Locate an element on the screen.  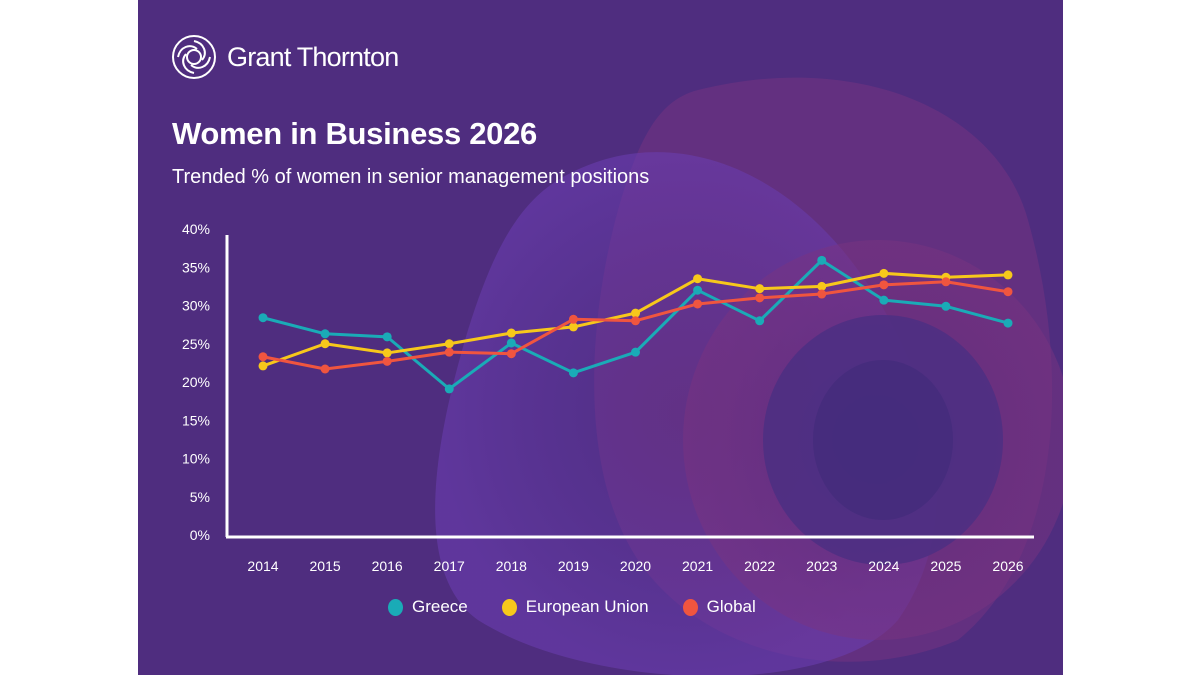
grant-thornton-swirl-icon is located at coordinates (194, 57).